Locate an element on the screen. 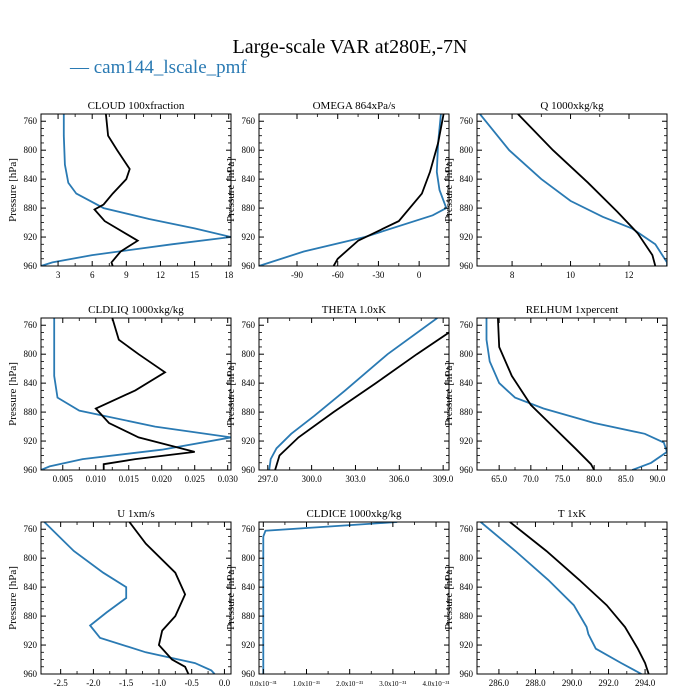 This screenshot has width=700, height=700. panel-title: U 1xm/s is located at coordinates (136, 514).